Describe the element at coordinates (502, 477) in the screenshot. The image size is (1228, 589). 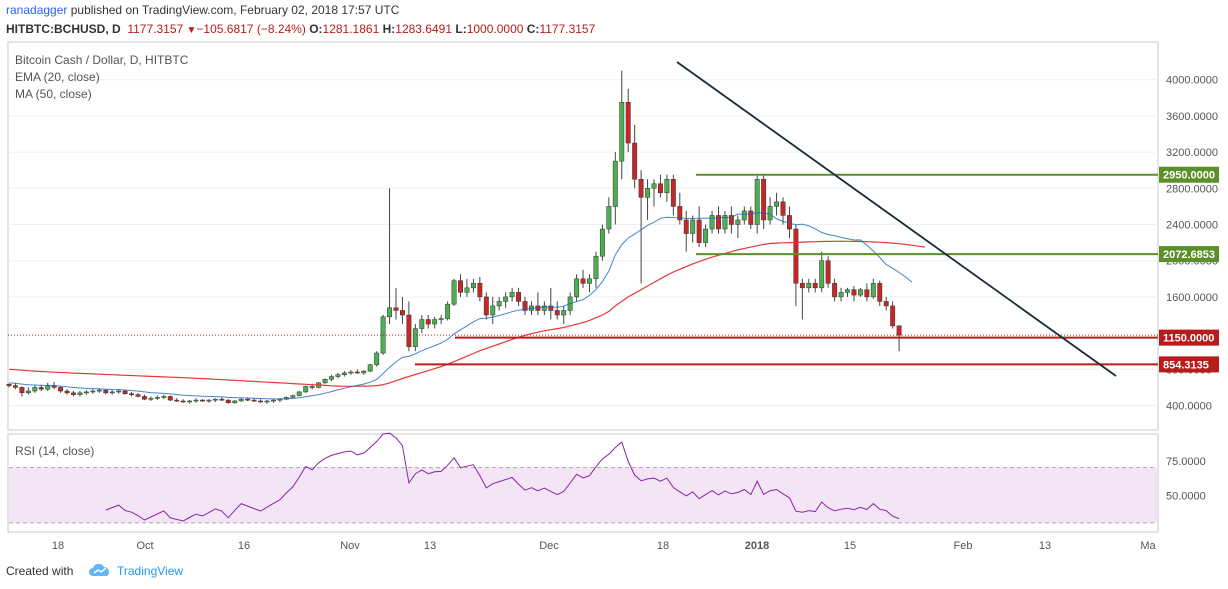
I see `rsi-line` at that location.